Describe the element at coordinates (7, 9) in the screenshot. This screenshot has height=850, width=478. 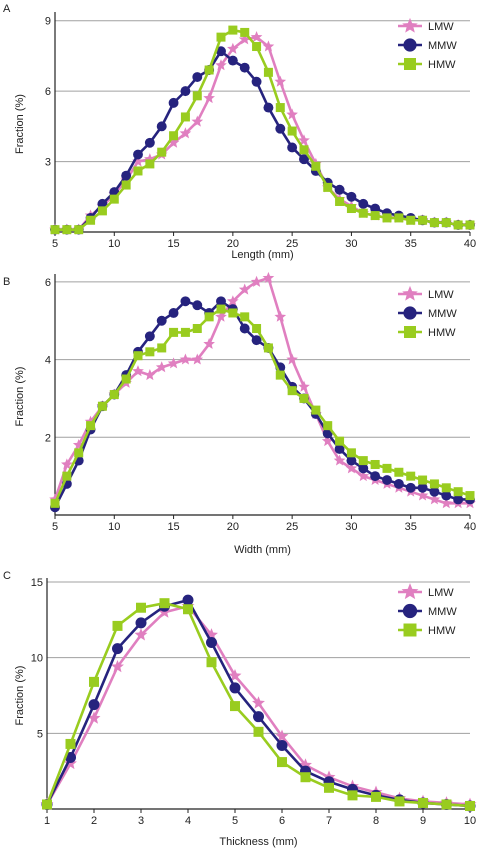
I see `panel-letter: A` at that location.